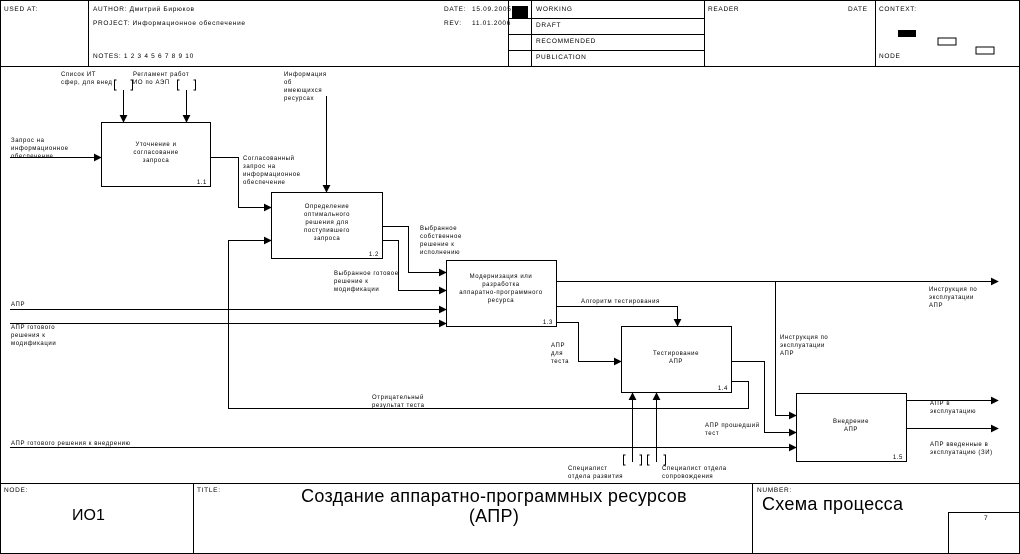  Describe the element at coordinates (305, 87) in the screenshot. I see `label-ctrl-info: Информация об имеющихся ресурсах` at that location.